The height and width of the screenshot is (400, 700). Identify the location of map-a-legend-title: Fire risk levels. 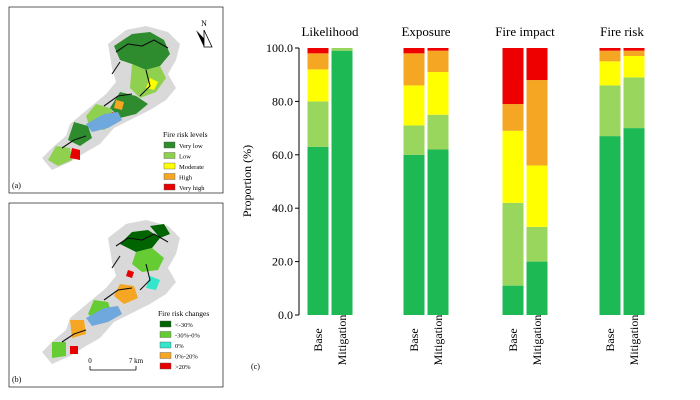
(185, 134).